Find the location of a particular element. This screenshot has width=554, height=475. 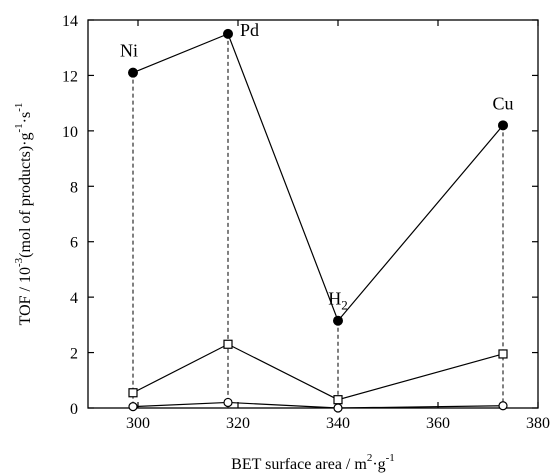

x-tick-label: 320 is located at coordinates (238, 423).